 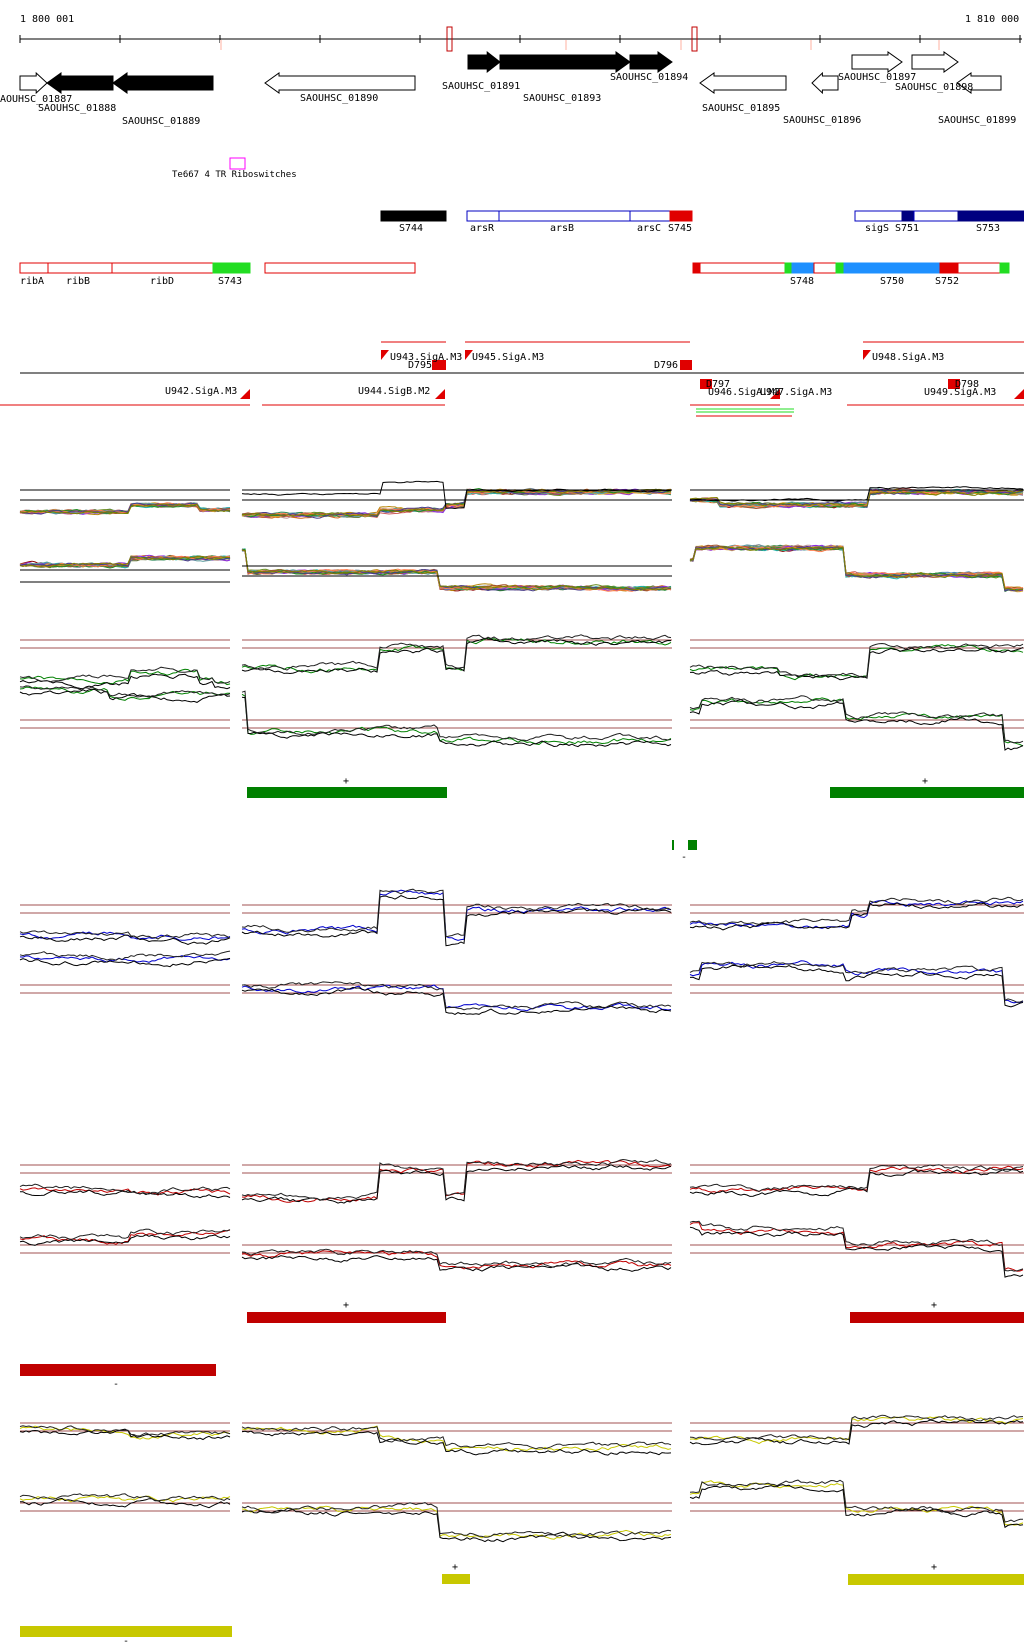 I want to click on gene-label-01887: AOUHSC_01887, so click(x=36, y=99).